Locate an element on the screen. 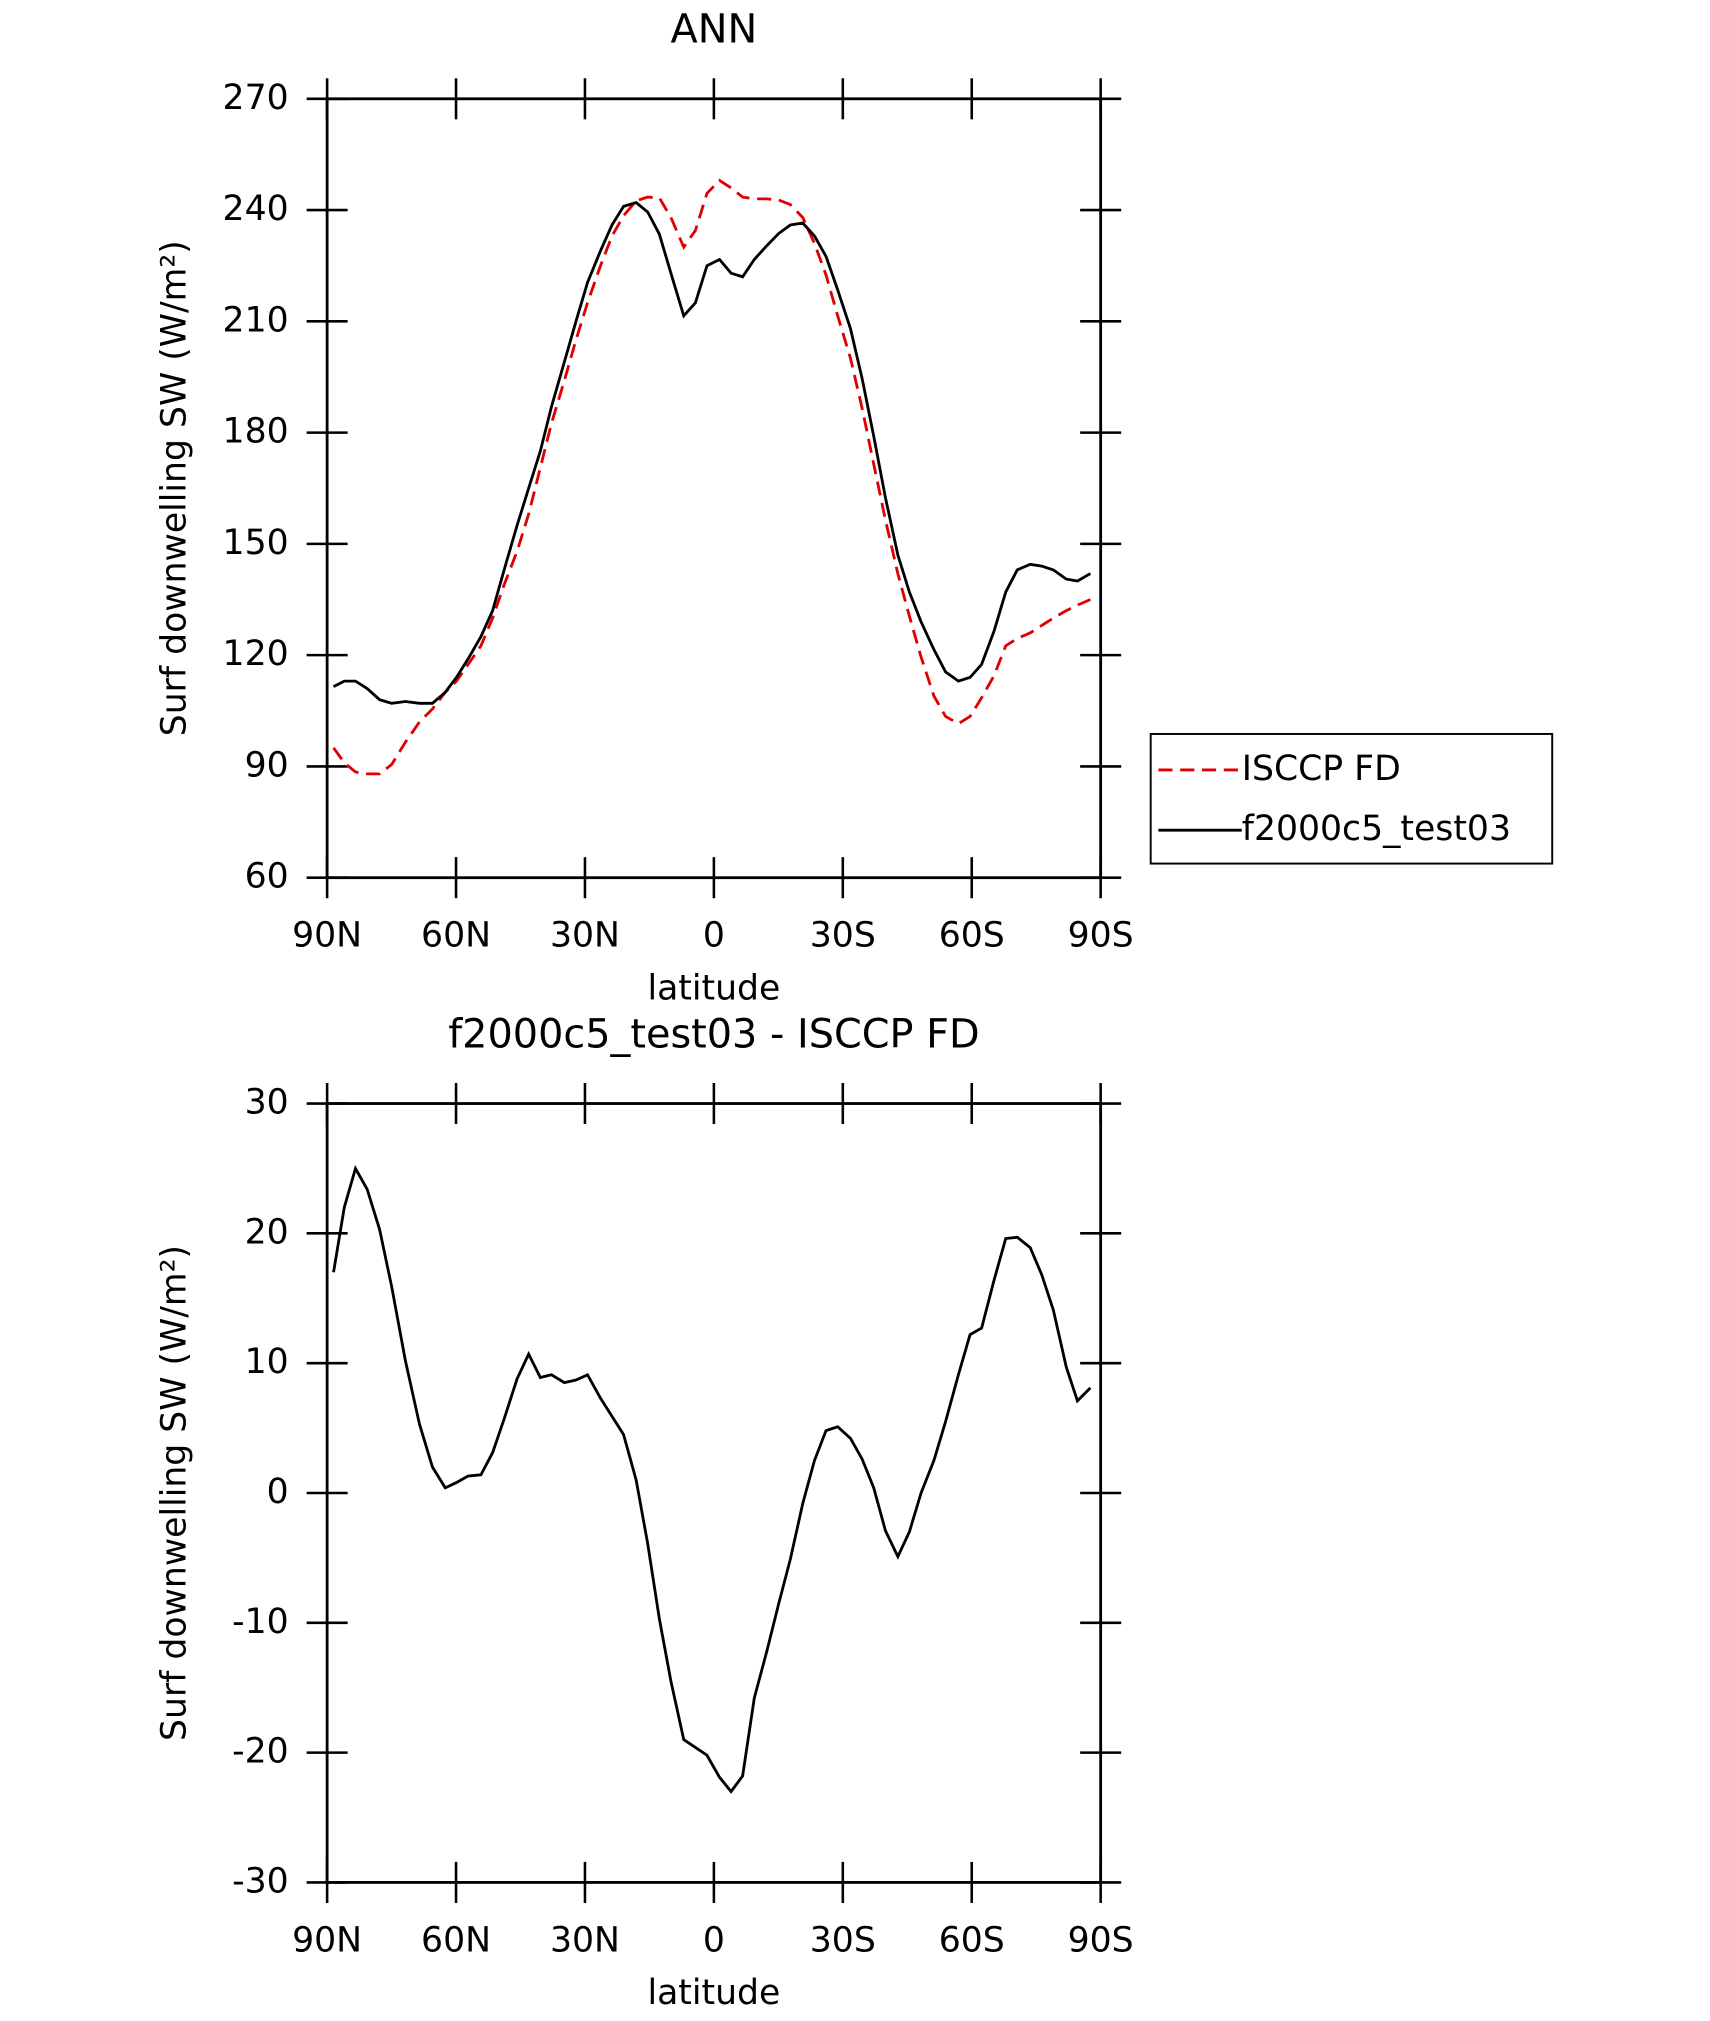 This screenshot has height=2021, width=1710. y-tick-label: -20 is located at coordinates (260, 1752).